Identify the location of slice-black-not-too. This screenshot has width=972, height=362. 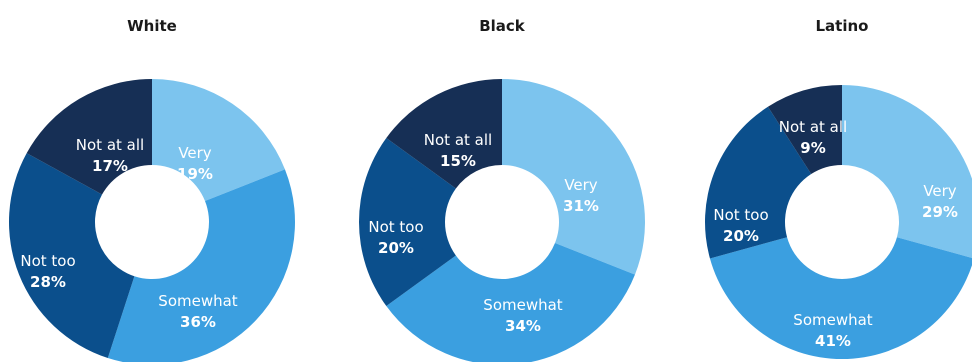
(407, 222).